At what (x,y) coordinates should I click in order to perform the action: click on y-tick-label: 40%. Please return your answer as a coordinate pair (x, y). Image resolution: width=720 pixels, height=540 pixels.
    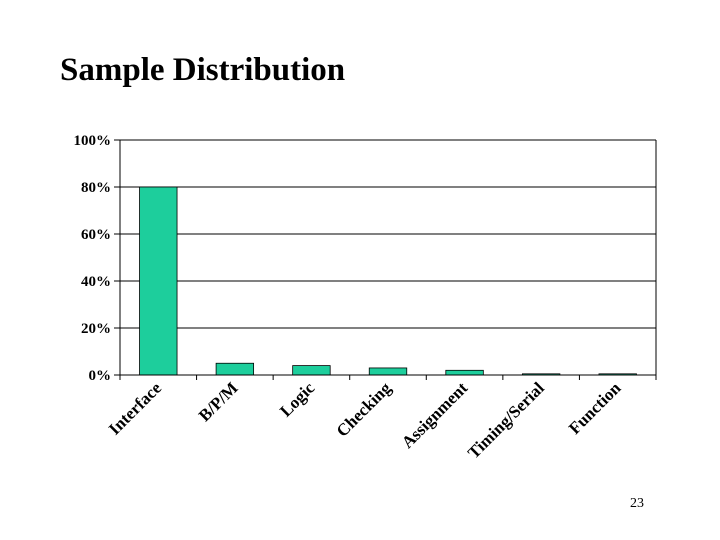
    Looking at the image, I should click on (96, 282).